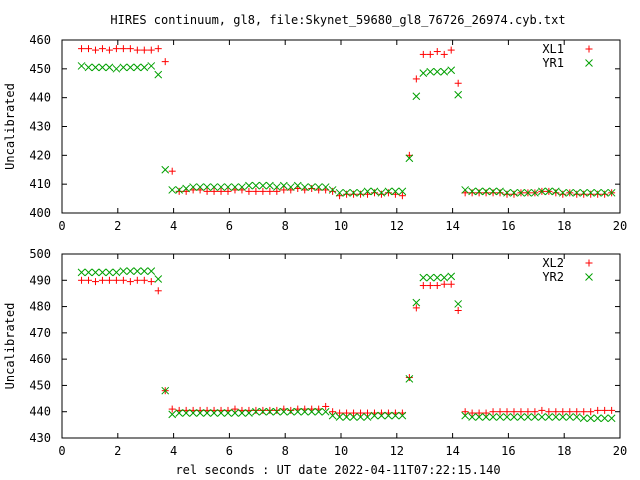 This screenshot has height=480, width=640. I want to click on x-tick-label: 12, so click(397, 451).